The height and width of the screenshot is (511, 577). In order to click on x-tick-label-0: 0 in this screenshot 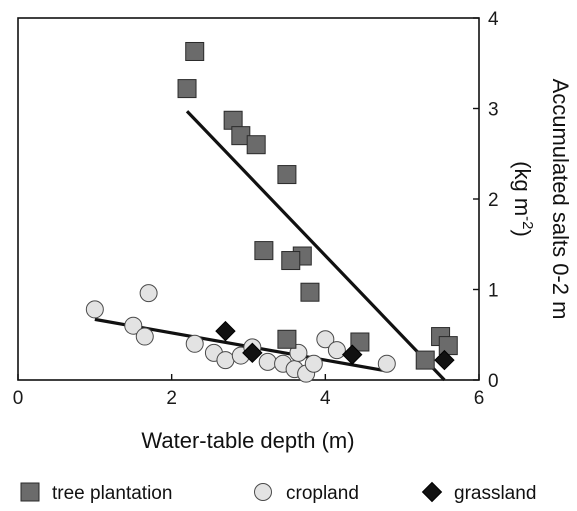, I will do `click(18, 398)`.